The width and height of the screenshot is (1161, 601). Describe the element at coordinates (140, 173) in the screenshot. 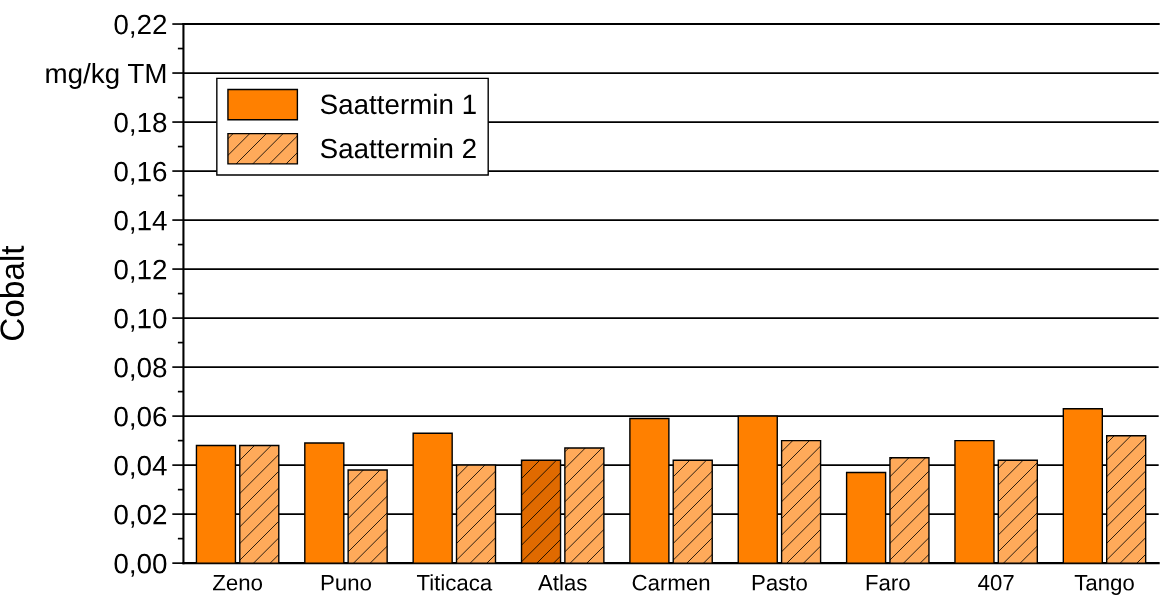

I see `y-tick-label: 0,16` at that location.